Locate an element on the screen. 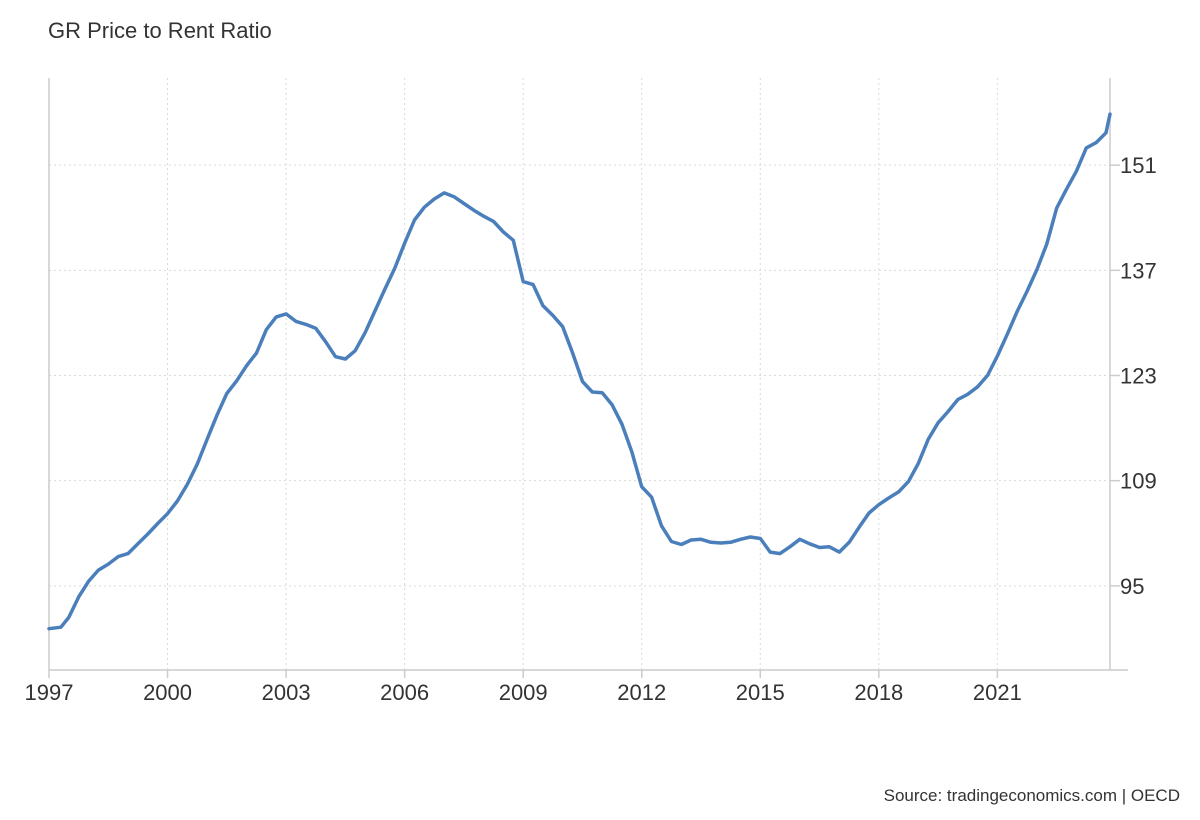 The width and height of the screenshot is (1200, 820). chart-source: Source: tradingeconomics.com | OECD is located at coordinates (1031, 795).